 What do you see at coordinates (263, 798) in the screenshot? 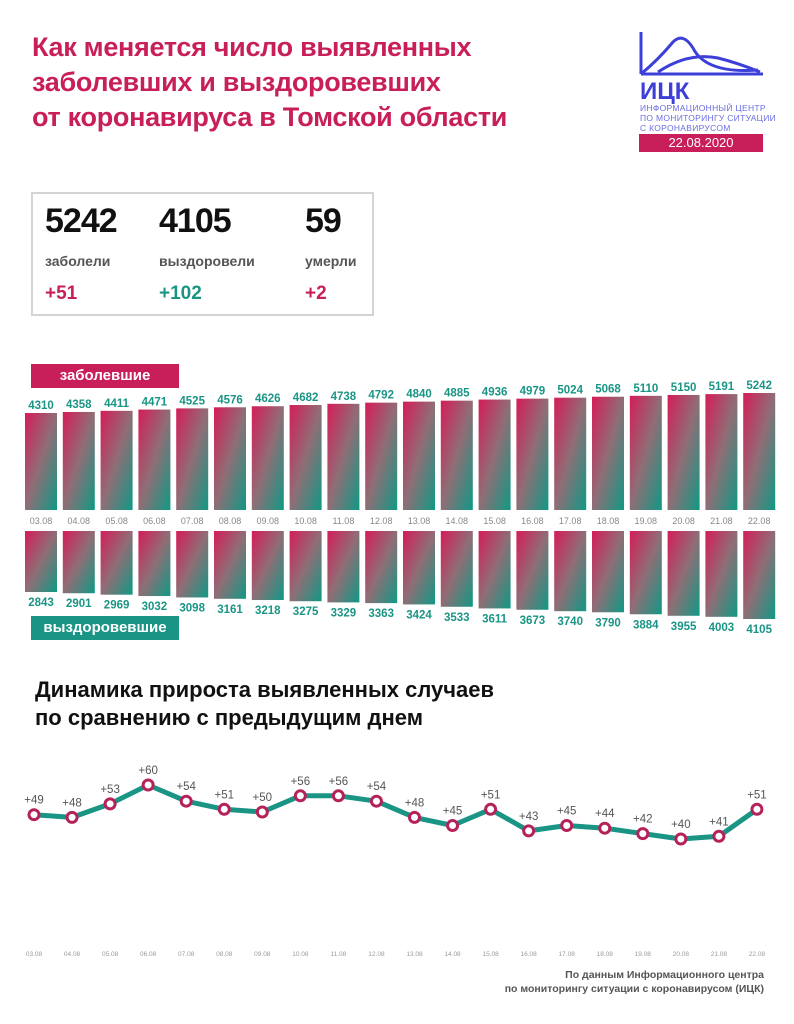
I see `data-label: +50` at bounding box center [263, 798].